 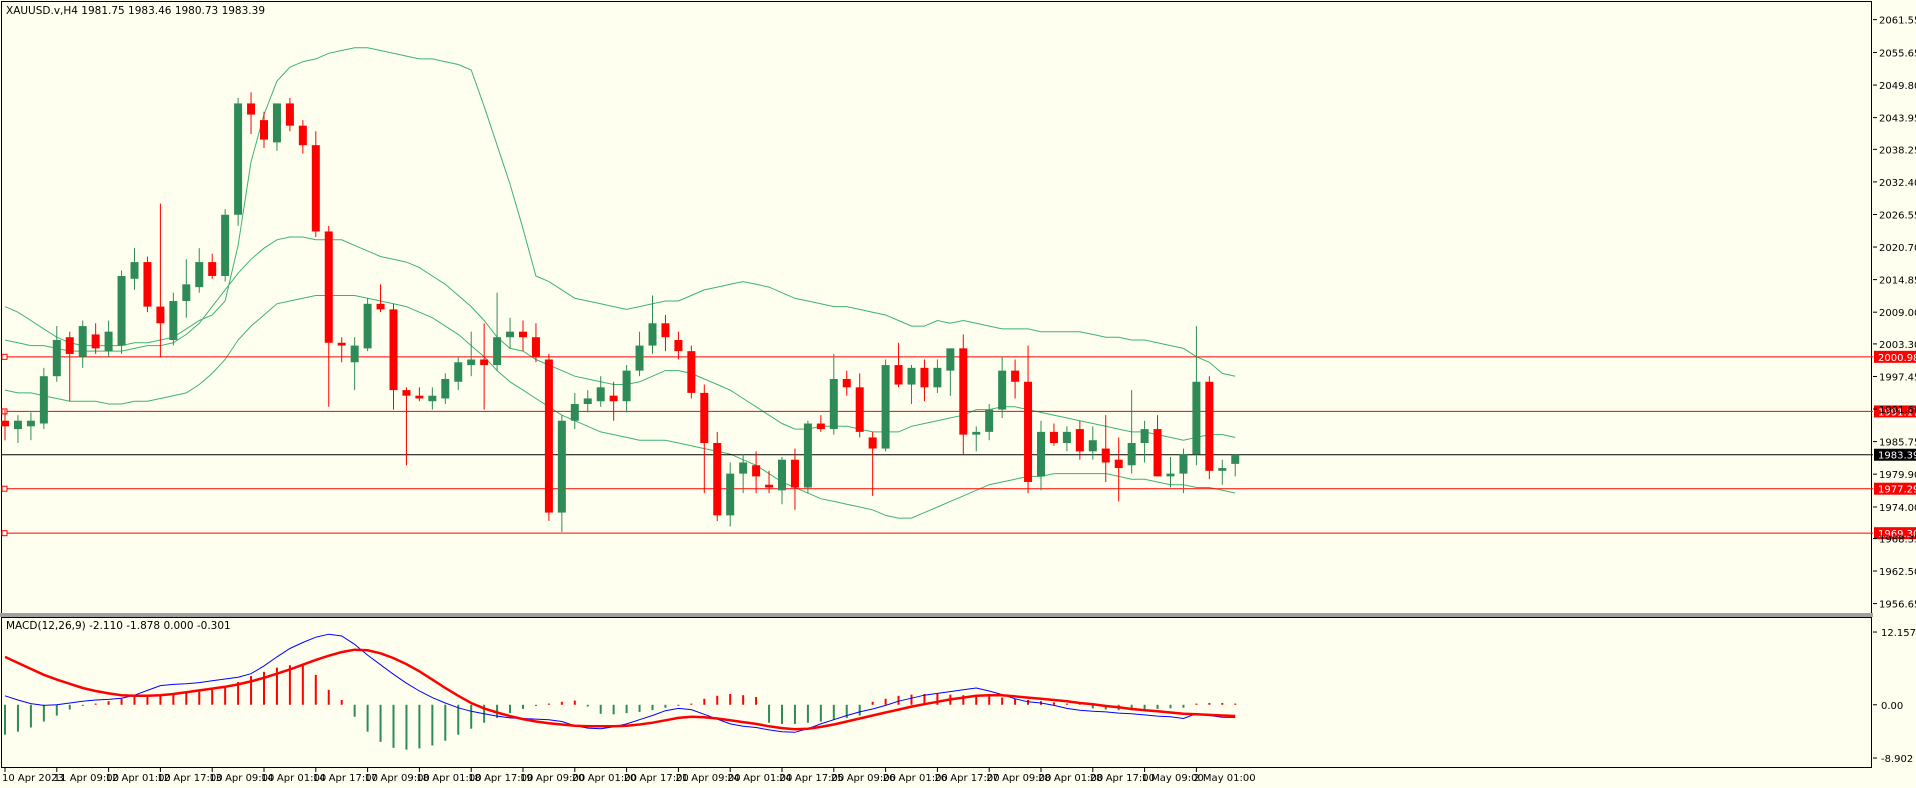 I want to click on time-tick-label: 19 Apr 09:00, so click(x=552, y=778).